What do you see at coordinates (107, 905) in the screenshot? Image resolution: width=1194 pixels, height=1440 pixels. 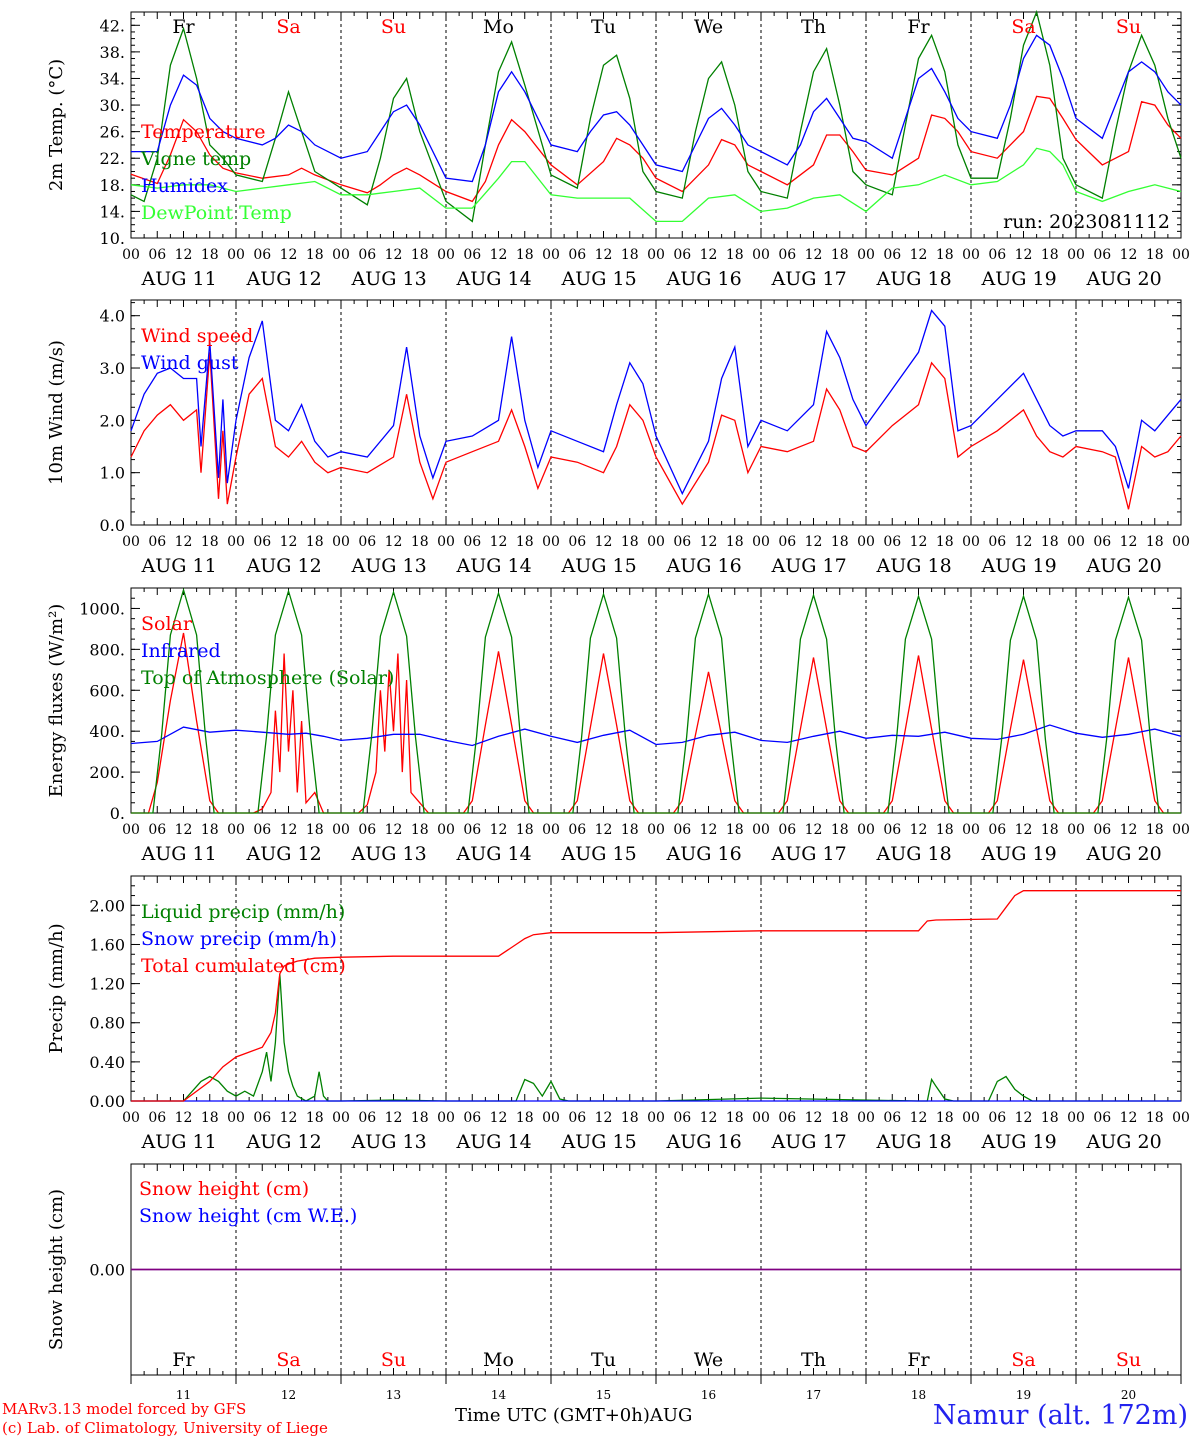 I see `y-tick-label: 2.00` at bounding box center [107, 905].